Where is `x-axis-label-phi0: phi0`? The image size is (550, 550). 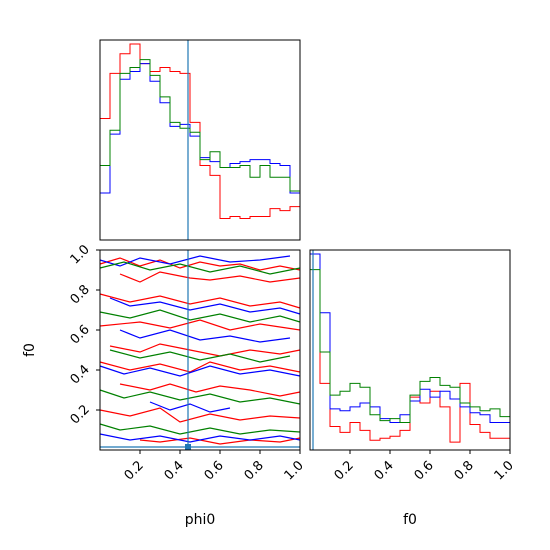 x-axis-label-phi0: phi0 is located at coordinates (200, 520).